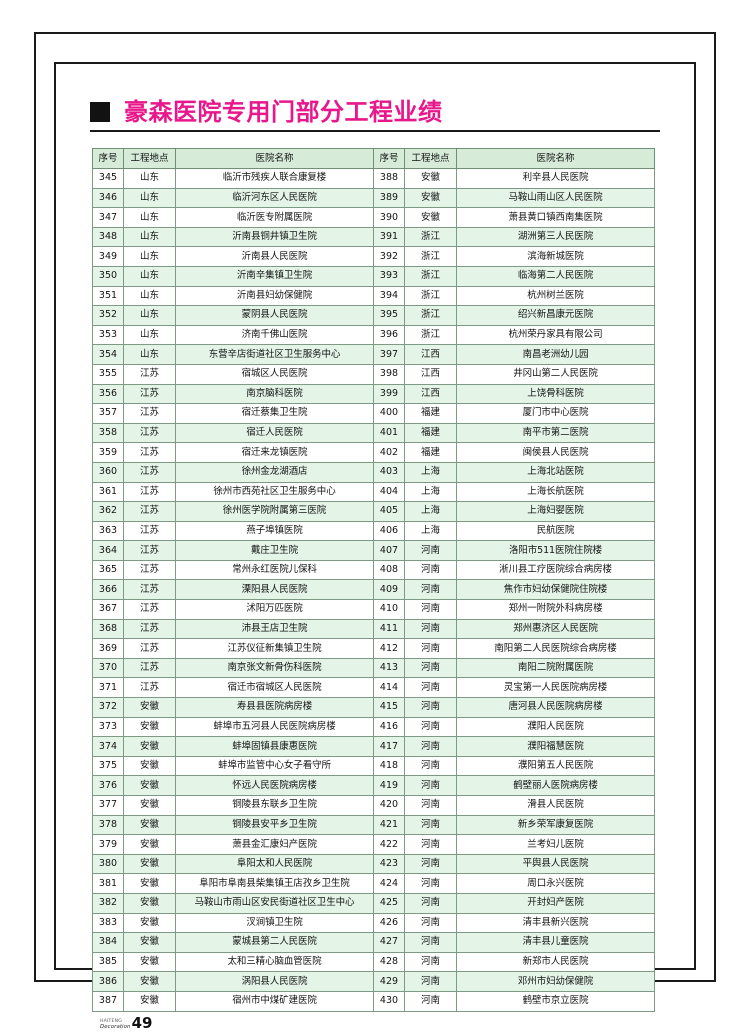 The height and width of the screenshot is (1032, 750). Describe the element at coordinates (389, 452) in the screenshot. I see `cell-no-right: 402` at that location.